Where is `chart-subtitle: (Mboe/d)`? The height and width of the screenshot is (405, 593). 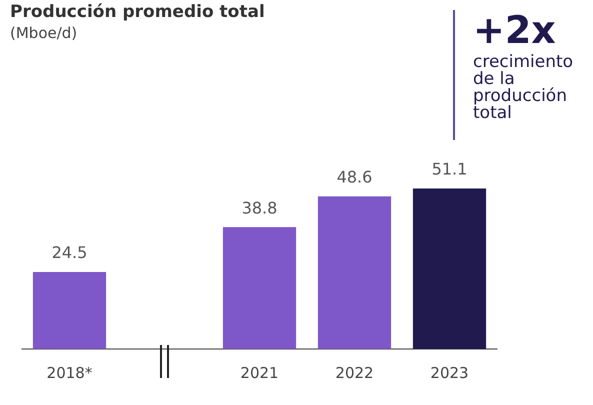 chart-subtitle: (Mboe/d) is located at coordinates (44, 33).